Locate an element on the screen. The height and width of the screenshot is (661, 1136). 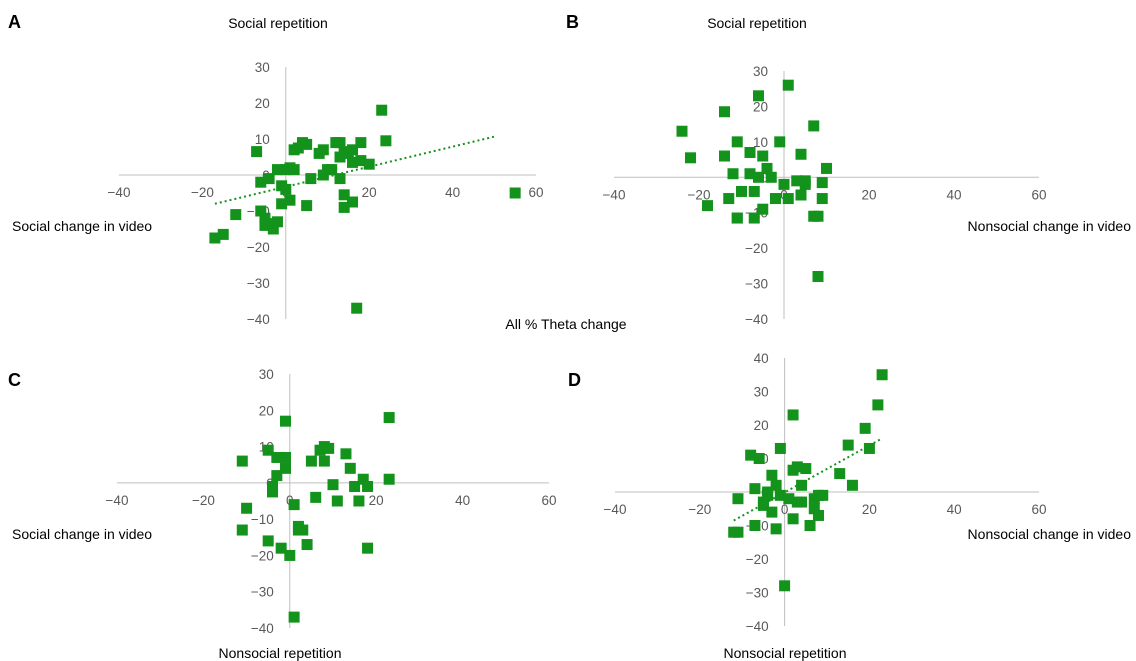
y-tick-label: 0 is located at coordinates (764, 177).